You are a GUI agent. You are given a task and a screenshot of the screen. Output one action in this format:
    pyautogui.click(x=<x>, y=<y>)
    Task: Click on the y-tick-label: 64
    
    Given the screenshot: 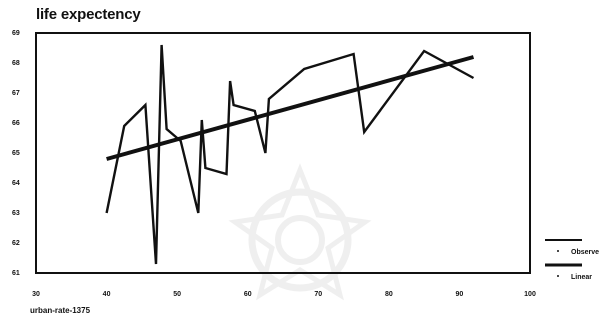 What is the action you would take?
    pyautogui.click(x=16, y=183)
    